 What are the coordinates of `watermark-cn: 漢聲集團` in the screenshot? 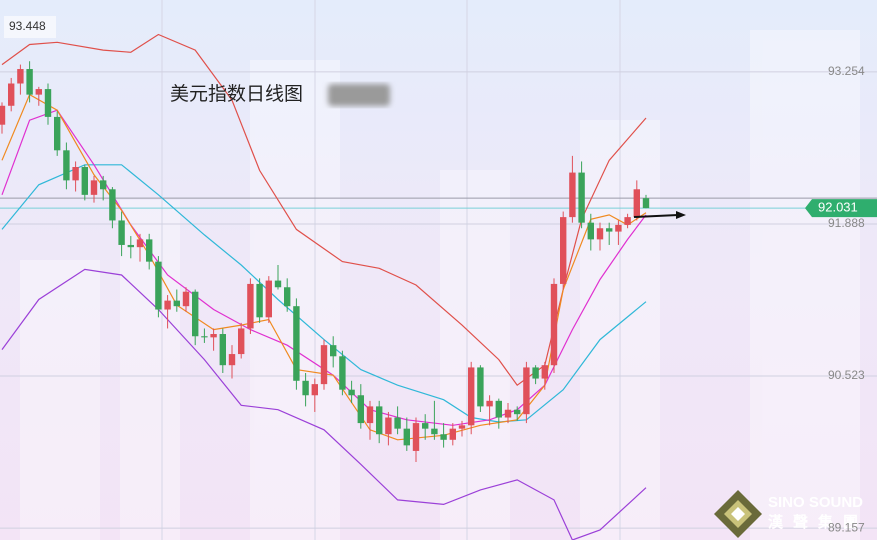 It's located at (818, 522).